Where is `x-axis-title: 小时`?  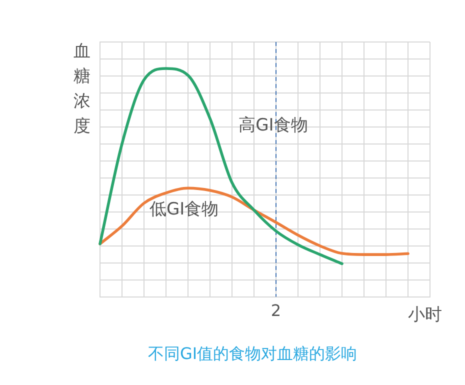 x-axis-title: 小时 is located at coordinates (425, 315).